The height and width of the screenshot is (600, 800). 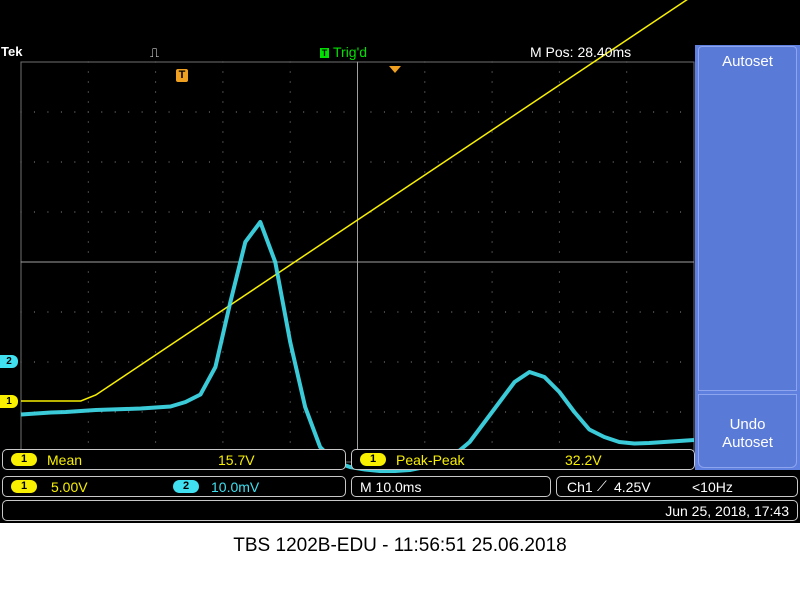 What do you see at coordinates (155, 52) in the screenshot?
I see `acquire-pulse-icon: ⎍` at bounding box center [155, 52].